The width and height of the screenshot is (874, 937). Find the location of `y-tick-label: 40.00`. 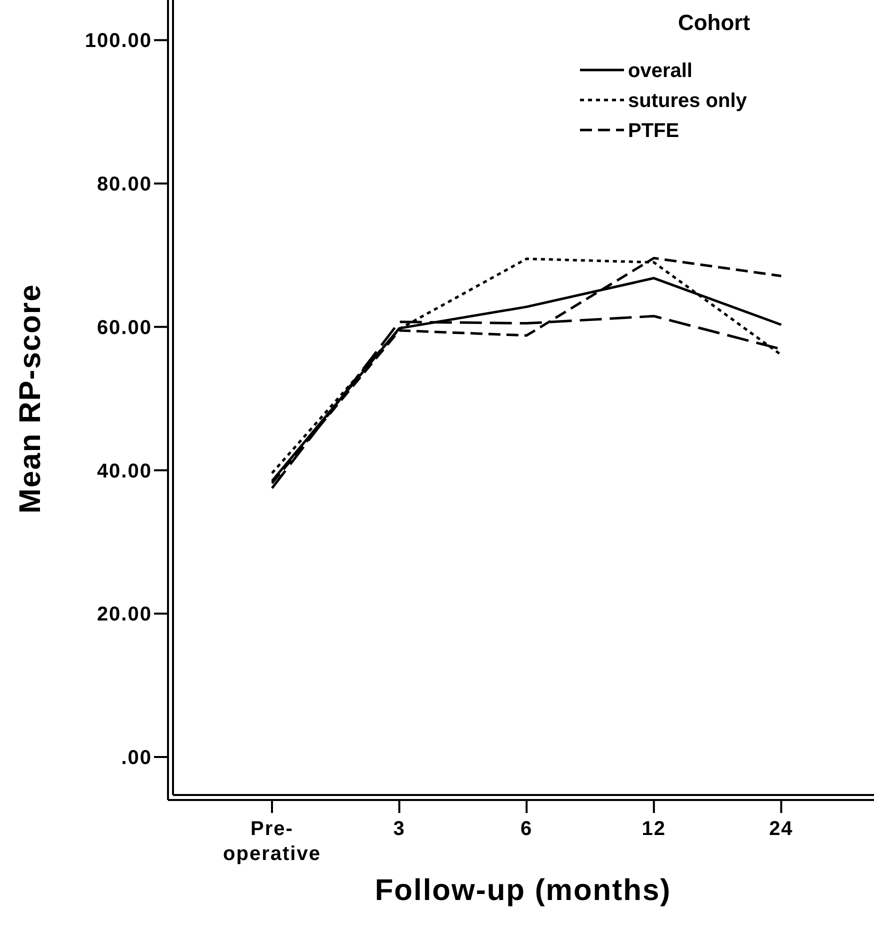

y-tick-label: 40.00 is located at coordinates (124, 471).